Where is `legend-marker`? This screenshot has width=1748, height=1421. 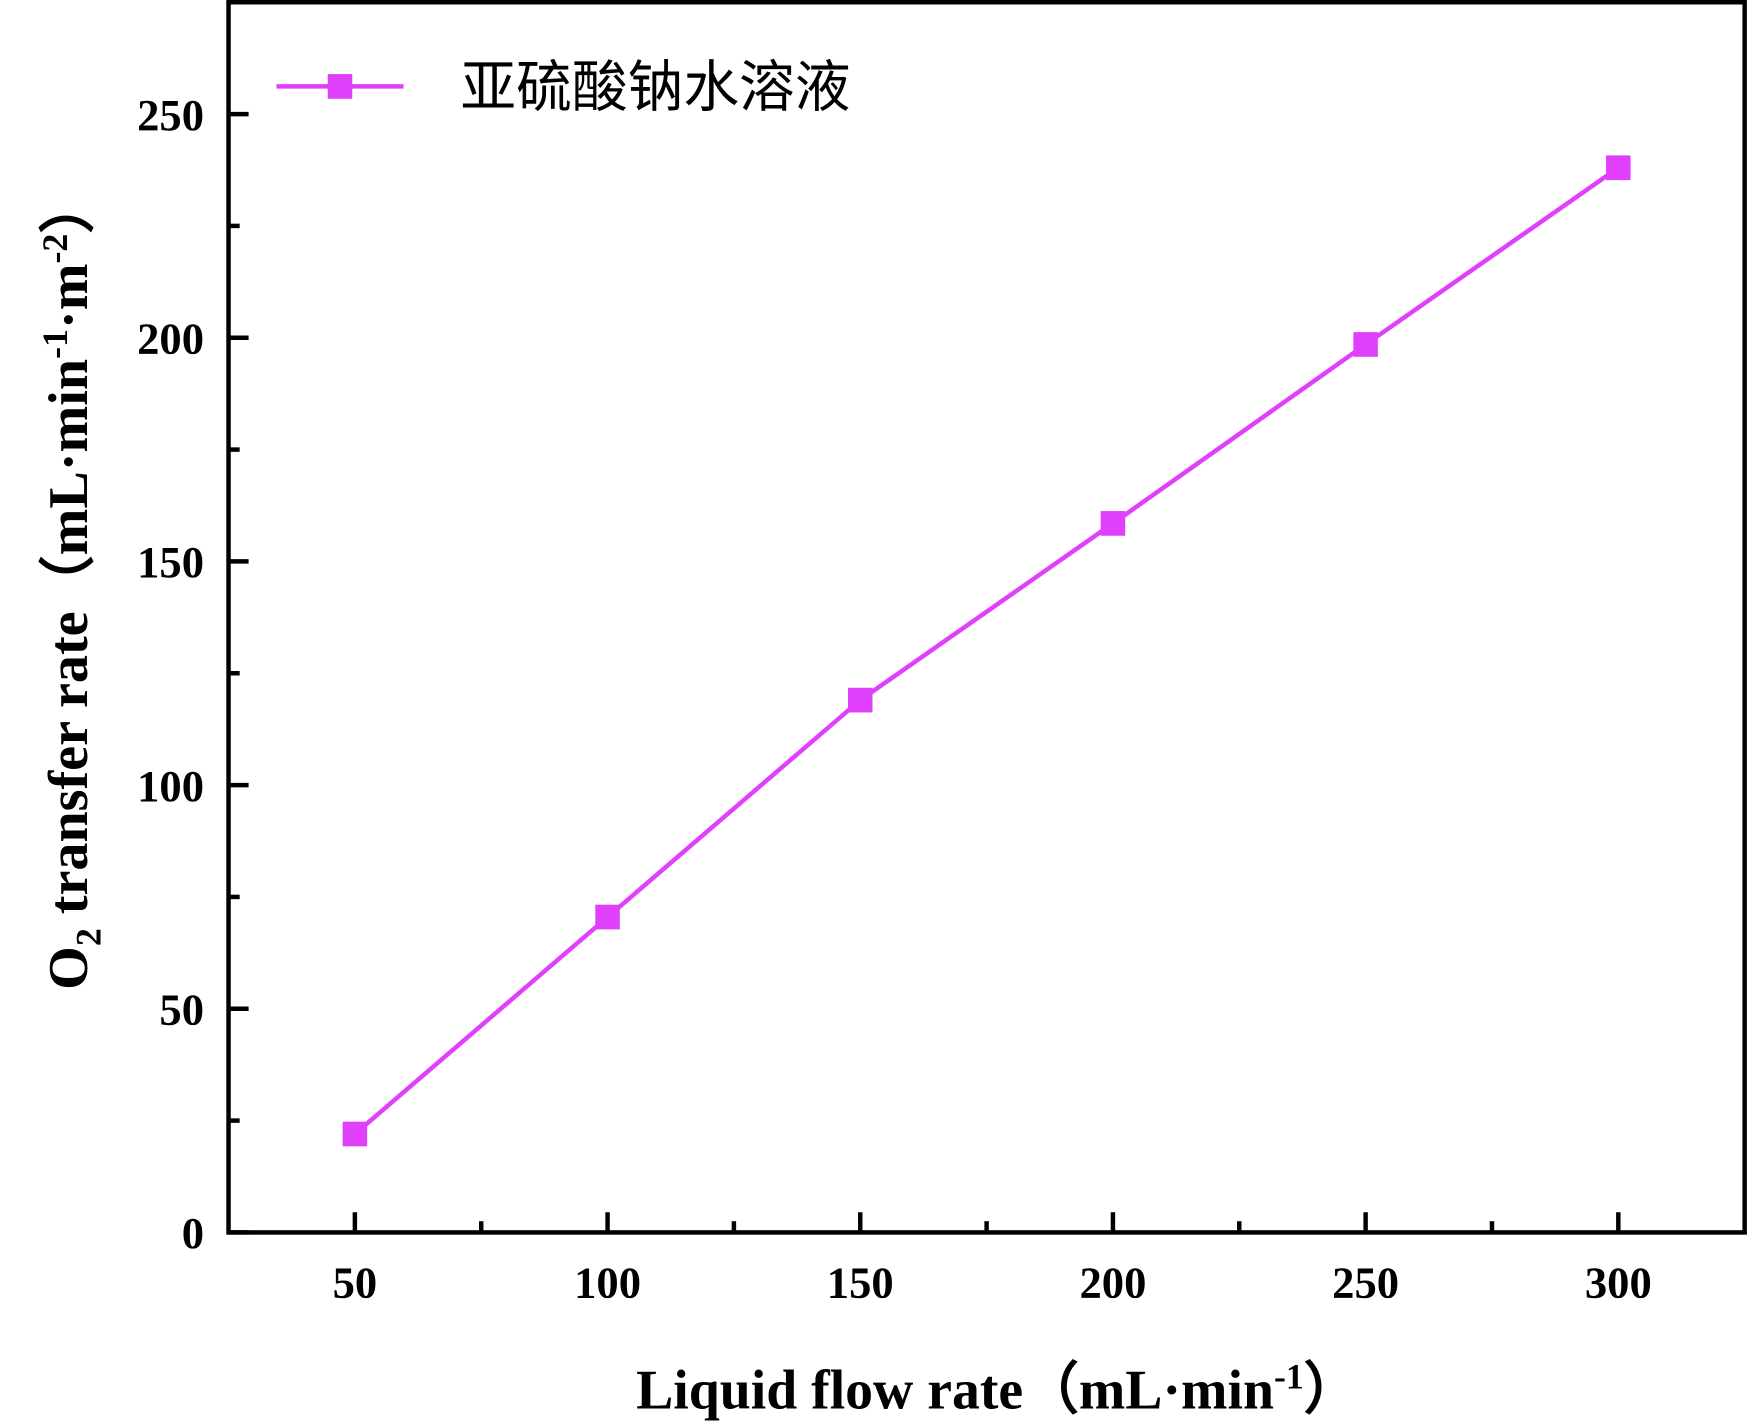
legend-marker is located at coordinates (340, 86).